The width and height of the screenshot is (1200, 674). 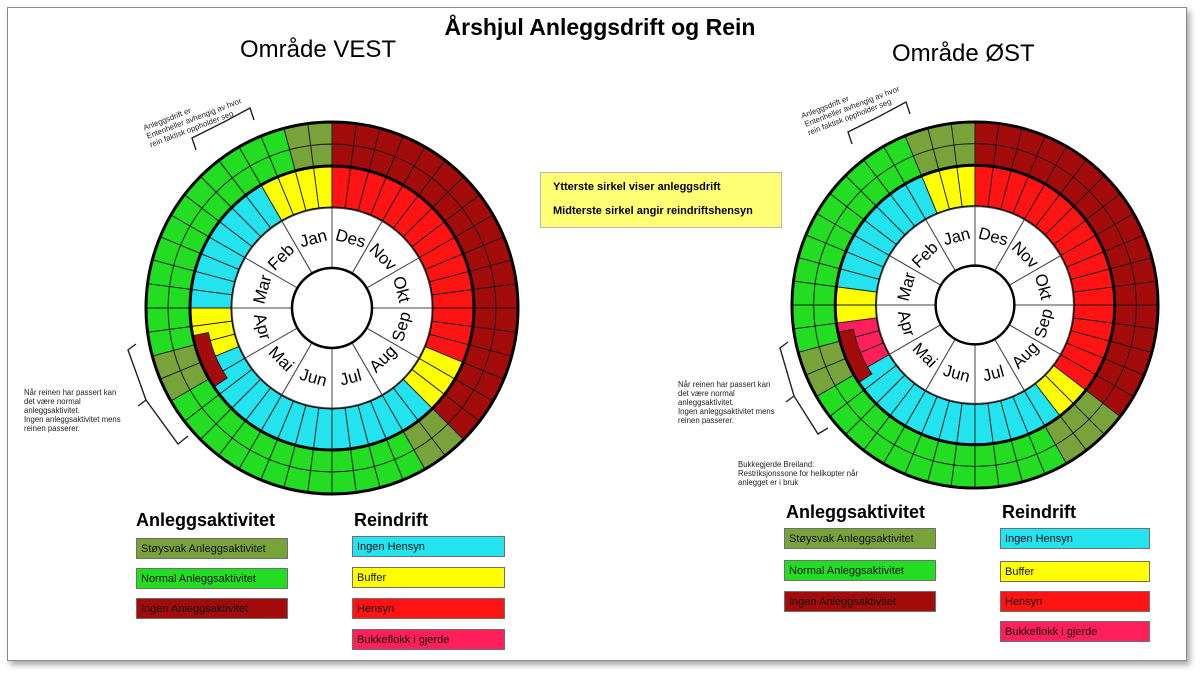 I want to click on area-ost-title: Område ØST, so click(x=963, y=53).